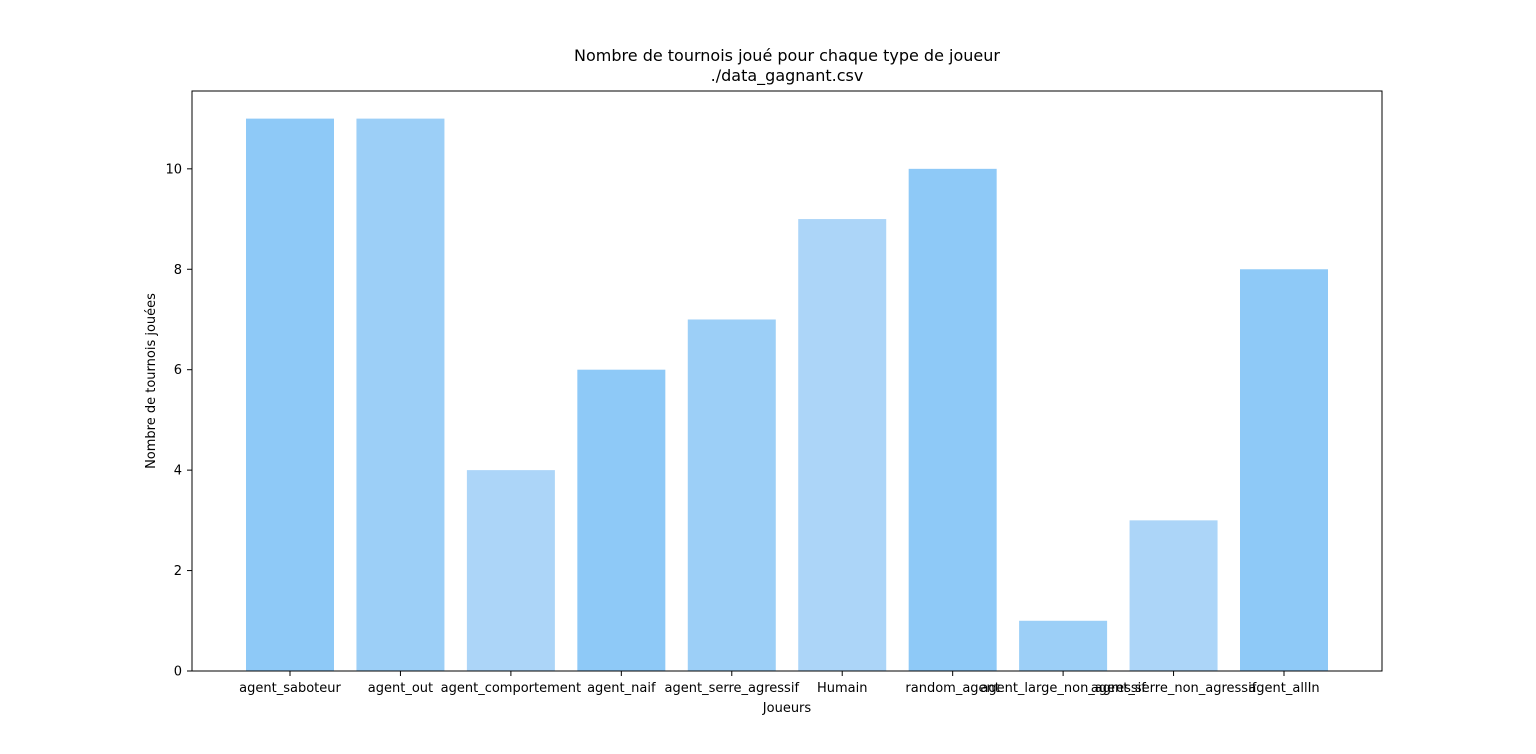 Image resolution: width=1536 pixels, height=754 pixels. What do you see at coordinates (173, 169) in the screenshot?
I see `y-tick-label: 10` at bounding box center [173, 169].